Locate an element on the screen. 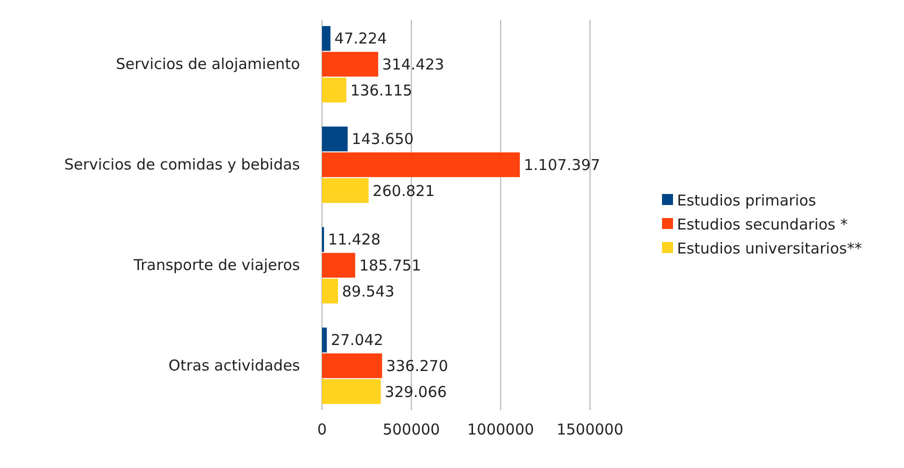 This screenshot has width=904, height=468. data-label: 185.751 is located at coordinates (390, 265).